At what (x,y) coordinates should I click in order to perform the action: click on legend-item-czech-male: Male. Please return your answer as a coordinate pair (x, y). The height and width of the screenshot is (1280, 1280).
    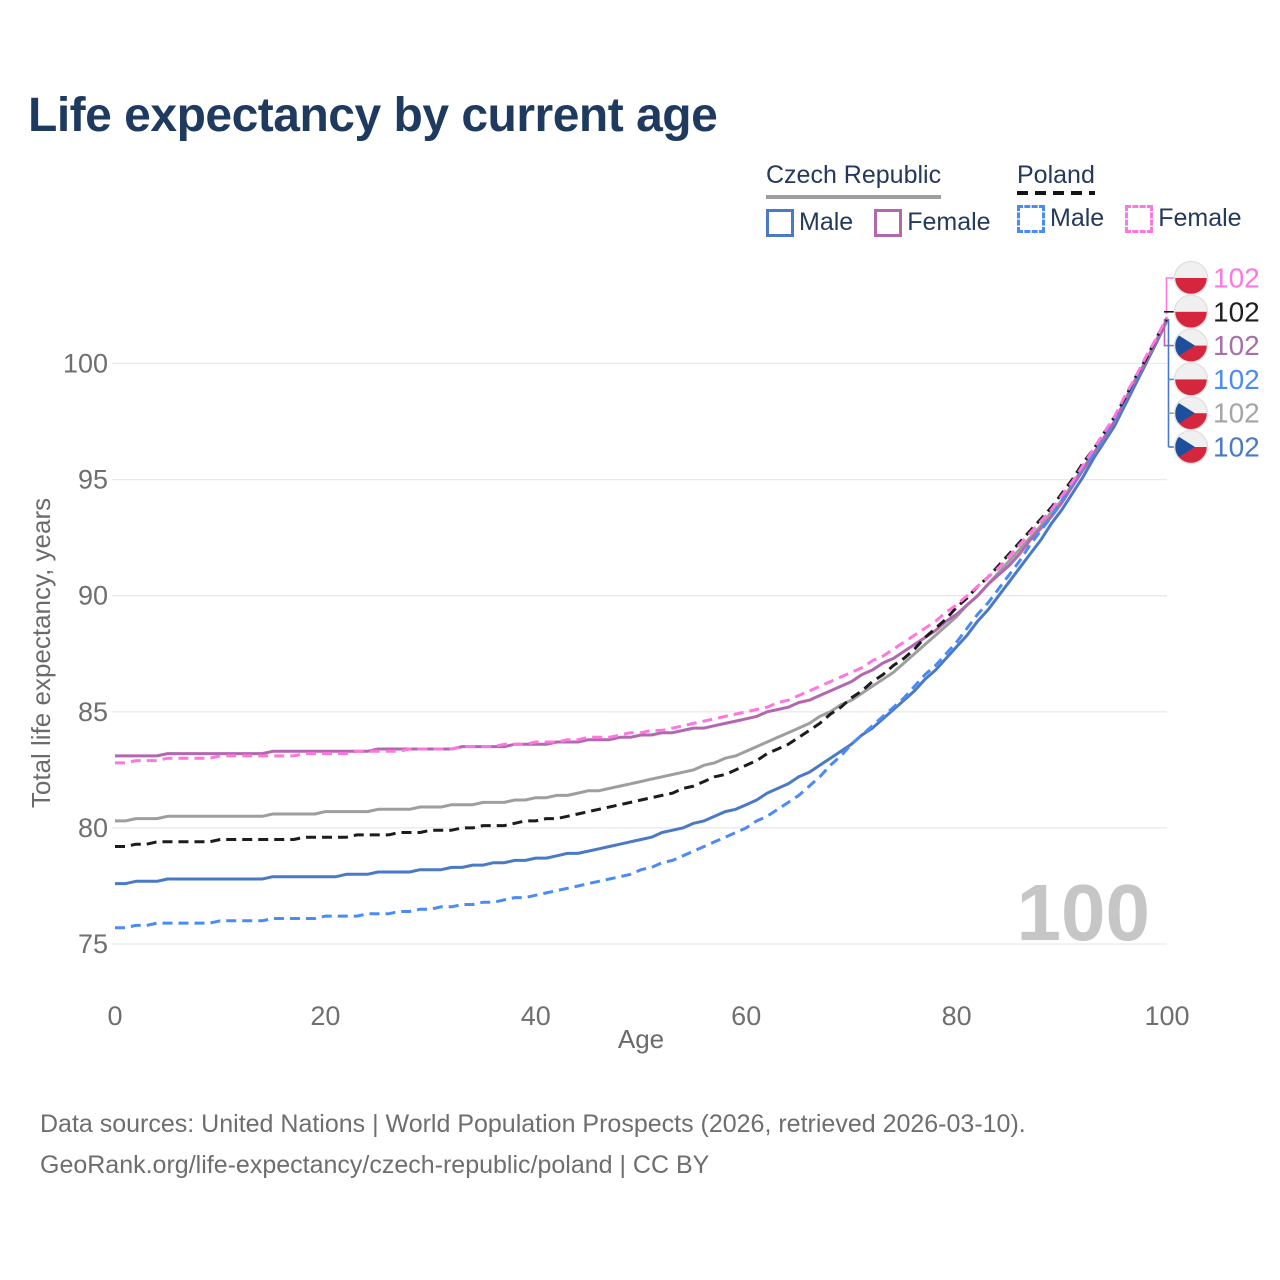
    Looking at the image, I should click on (809, 222).